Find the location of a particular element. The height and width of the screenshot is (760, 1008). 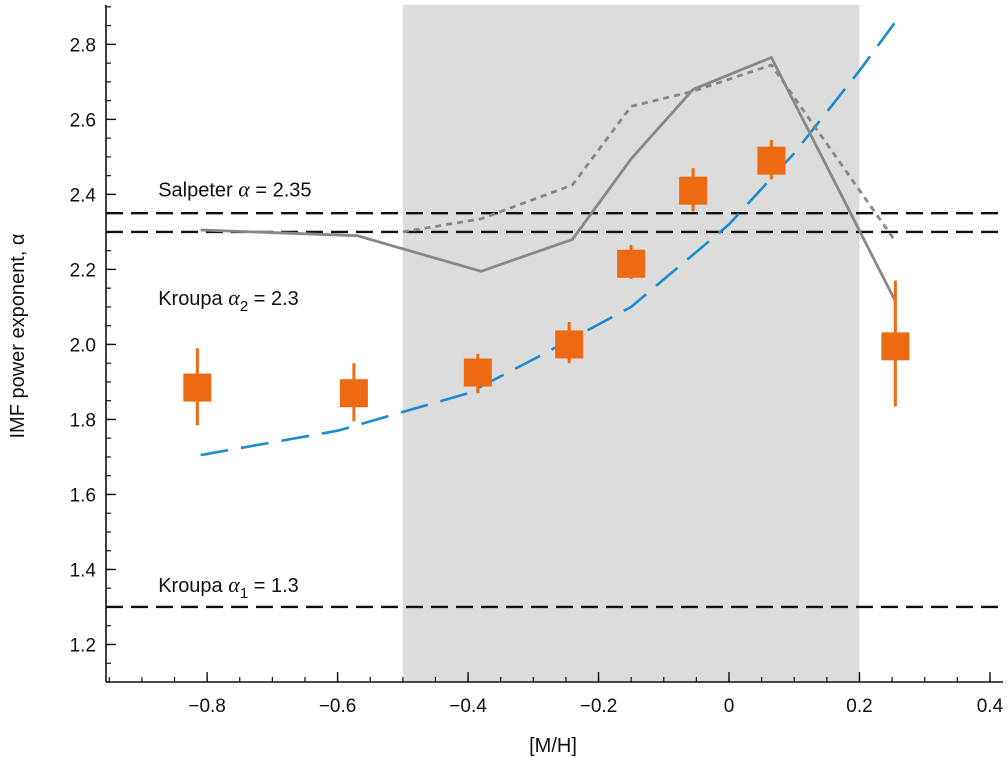

x-tick-label-3: −0.2 is located at coordinates (599, 706).